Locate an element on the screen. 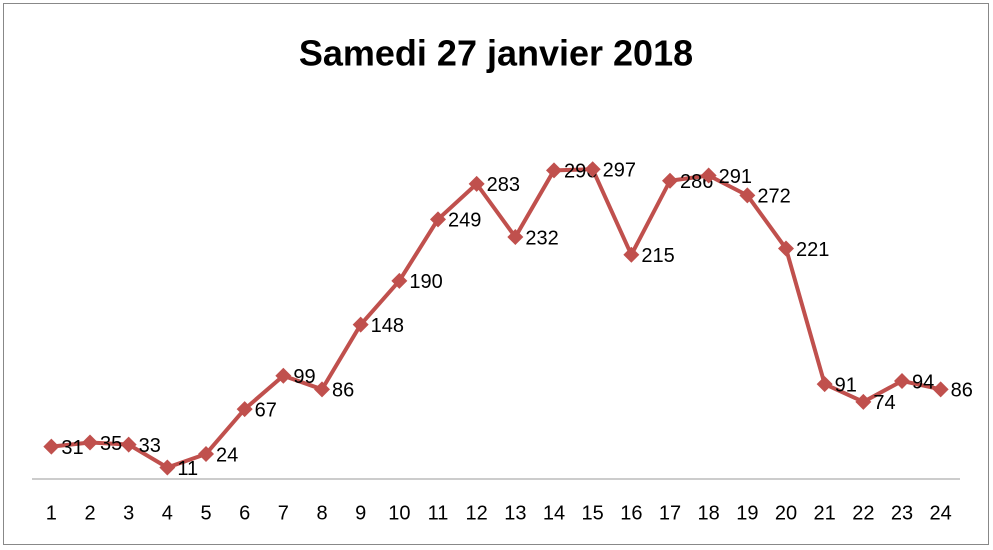 The height and width of the screenshot is (550, 993). x-tick-label: 7 is located at coordinates (283, 513).